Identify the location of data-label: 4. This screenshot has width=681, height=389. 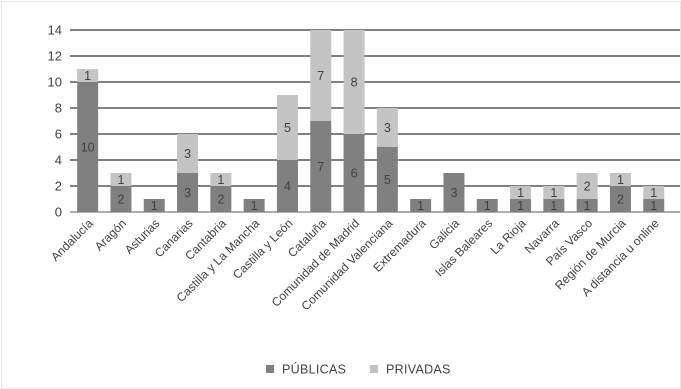
(287, 187).